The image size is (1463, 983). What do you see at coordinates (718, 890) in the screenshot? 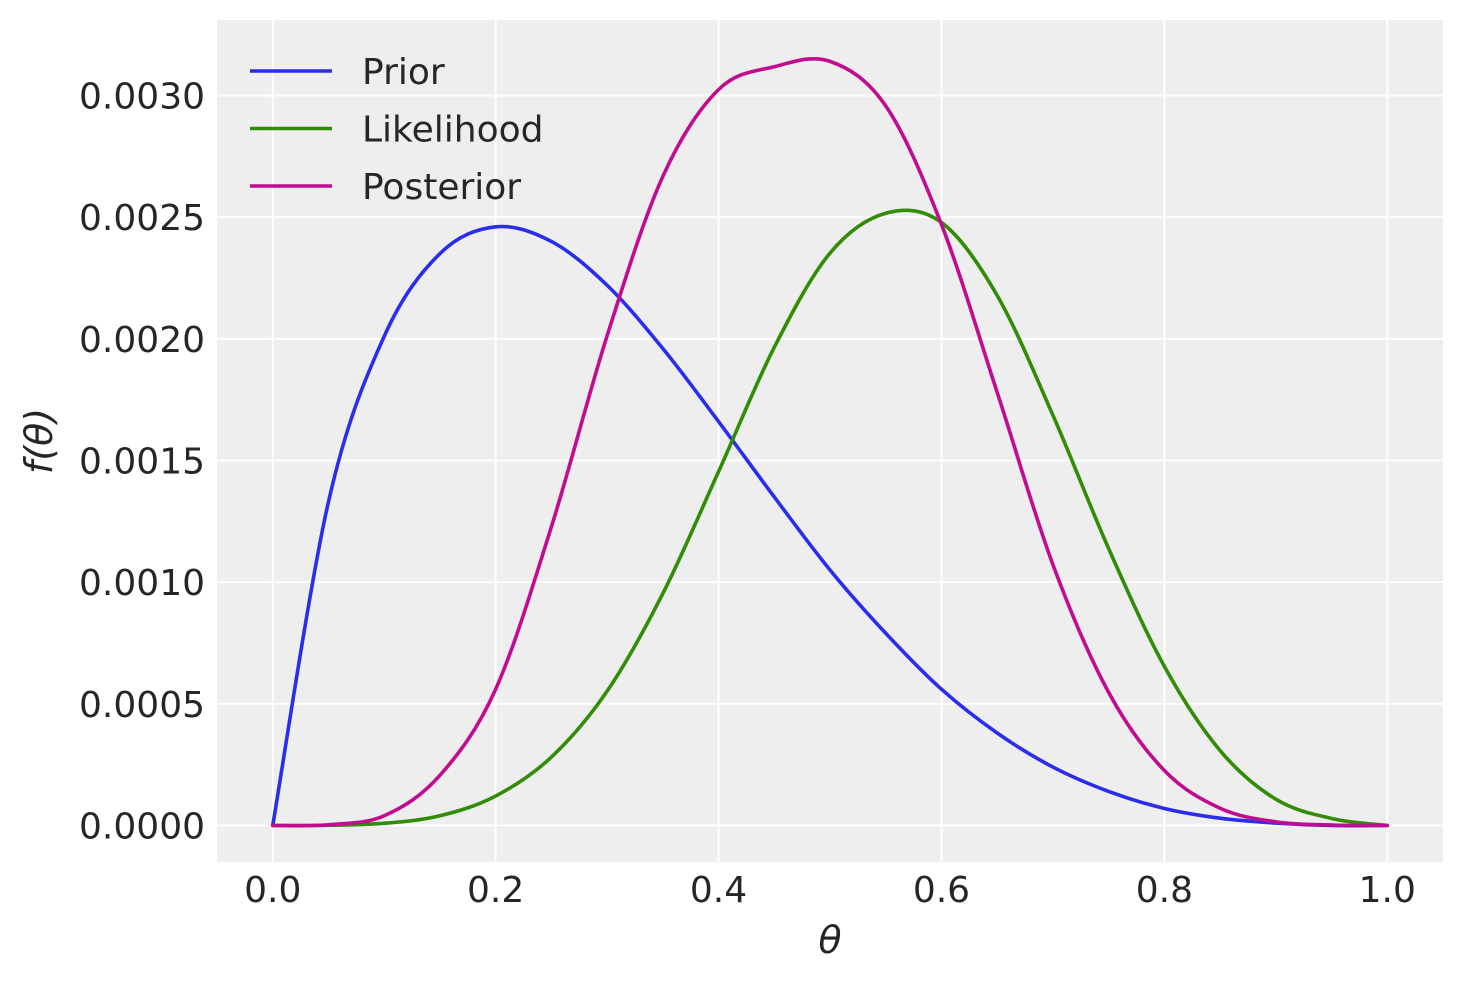
I see `x-tick-label: 0.4` at bounding box center [718, 890].